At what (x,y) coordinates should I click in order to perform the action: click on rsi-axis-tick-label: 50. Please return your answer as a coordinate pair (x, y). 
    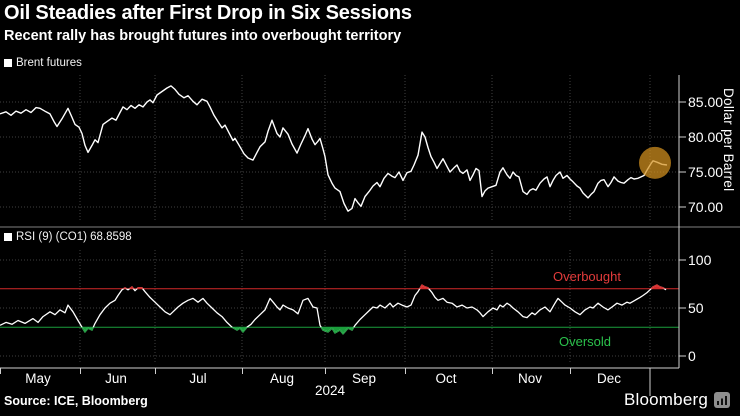
    Looking at the image, I should click on (696, 308).